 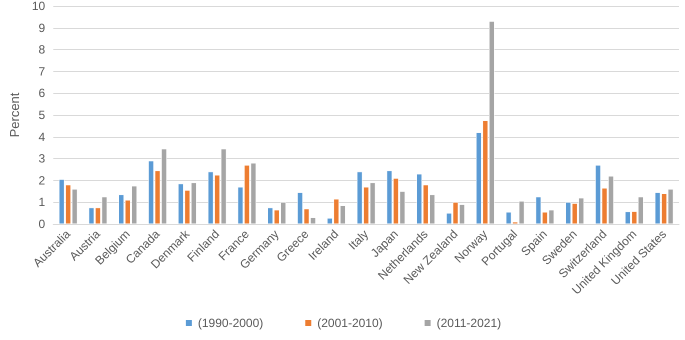 I want to click on y-tick-label: 8, so click(x=42, y=49).